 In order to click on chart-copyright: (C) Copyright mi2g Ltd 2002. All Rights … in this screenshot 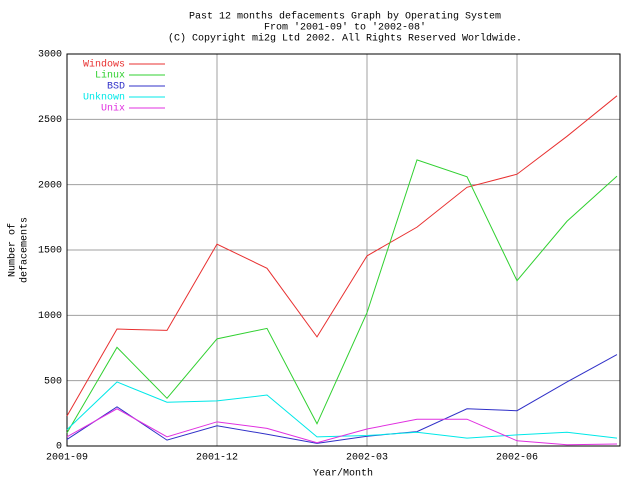, I will do `click(345, 39)`.